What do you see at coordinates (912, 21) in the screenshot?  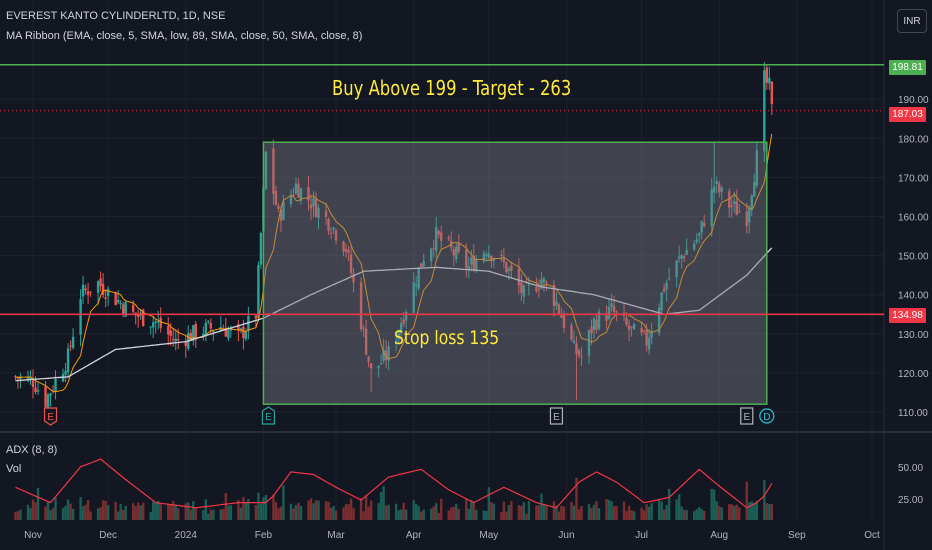 I see `currency-button: INR` at bounding box center [912, 21].